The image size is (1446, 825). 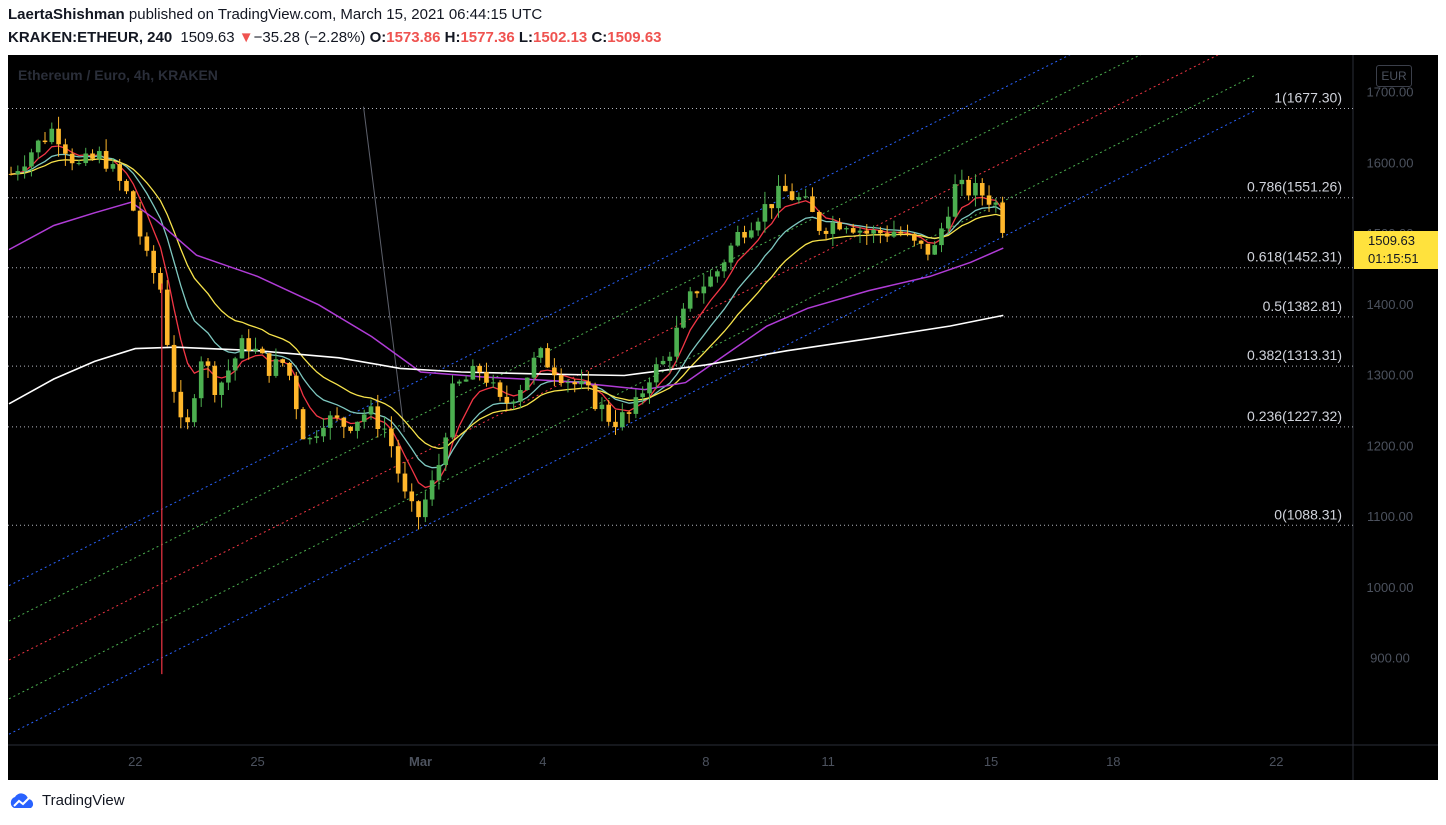 What do you see at coordinates (90, 37) in the screenshot?
I see `symbol-label: KRAKEN:ETHEUR, 240` at bounding box center [90, 37].